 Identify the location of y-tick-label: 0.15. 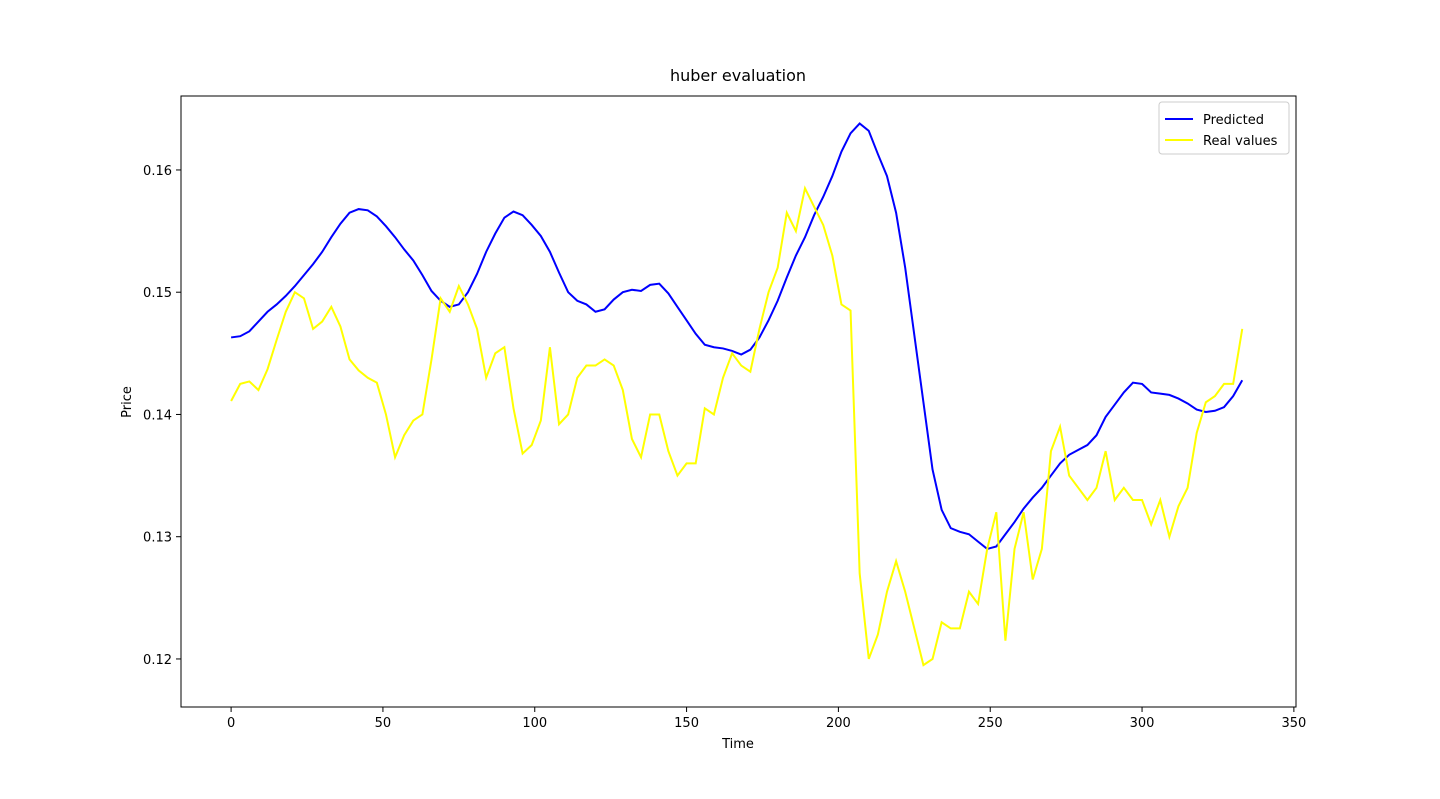
(157, 293).